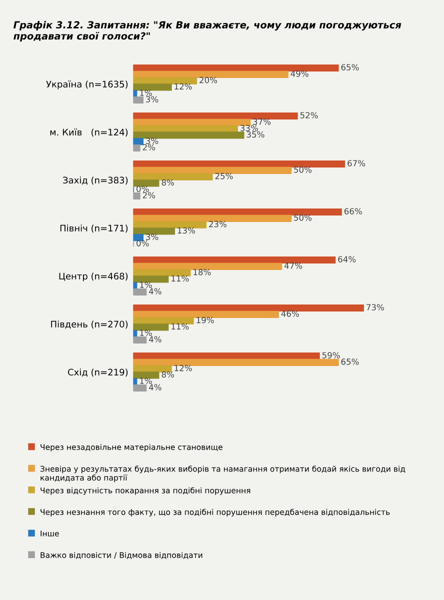 The height and width of the screenshot is (600, 444). I want to click on y-tick-label: Схід (n=219), so click(98, 372).